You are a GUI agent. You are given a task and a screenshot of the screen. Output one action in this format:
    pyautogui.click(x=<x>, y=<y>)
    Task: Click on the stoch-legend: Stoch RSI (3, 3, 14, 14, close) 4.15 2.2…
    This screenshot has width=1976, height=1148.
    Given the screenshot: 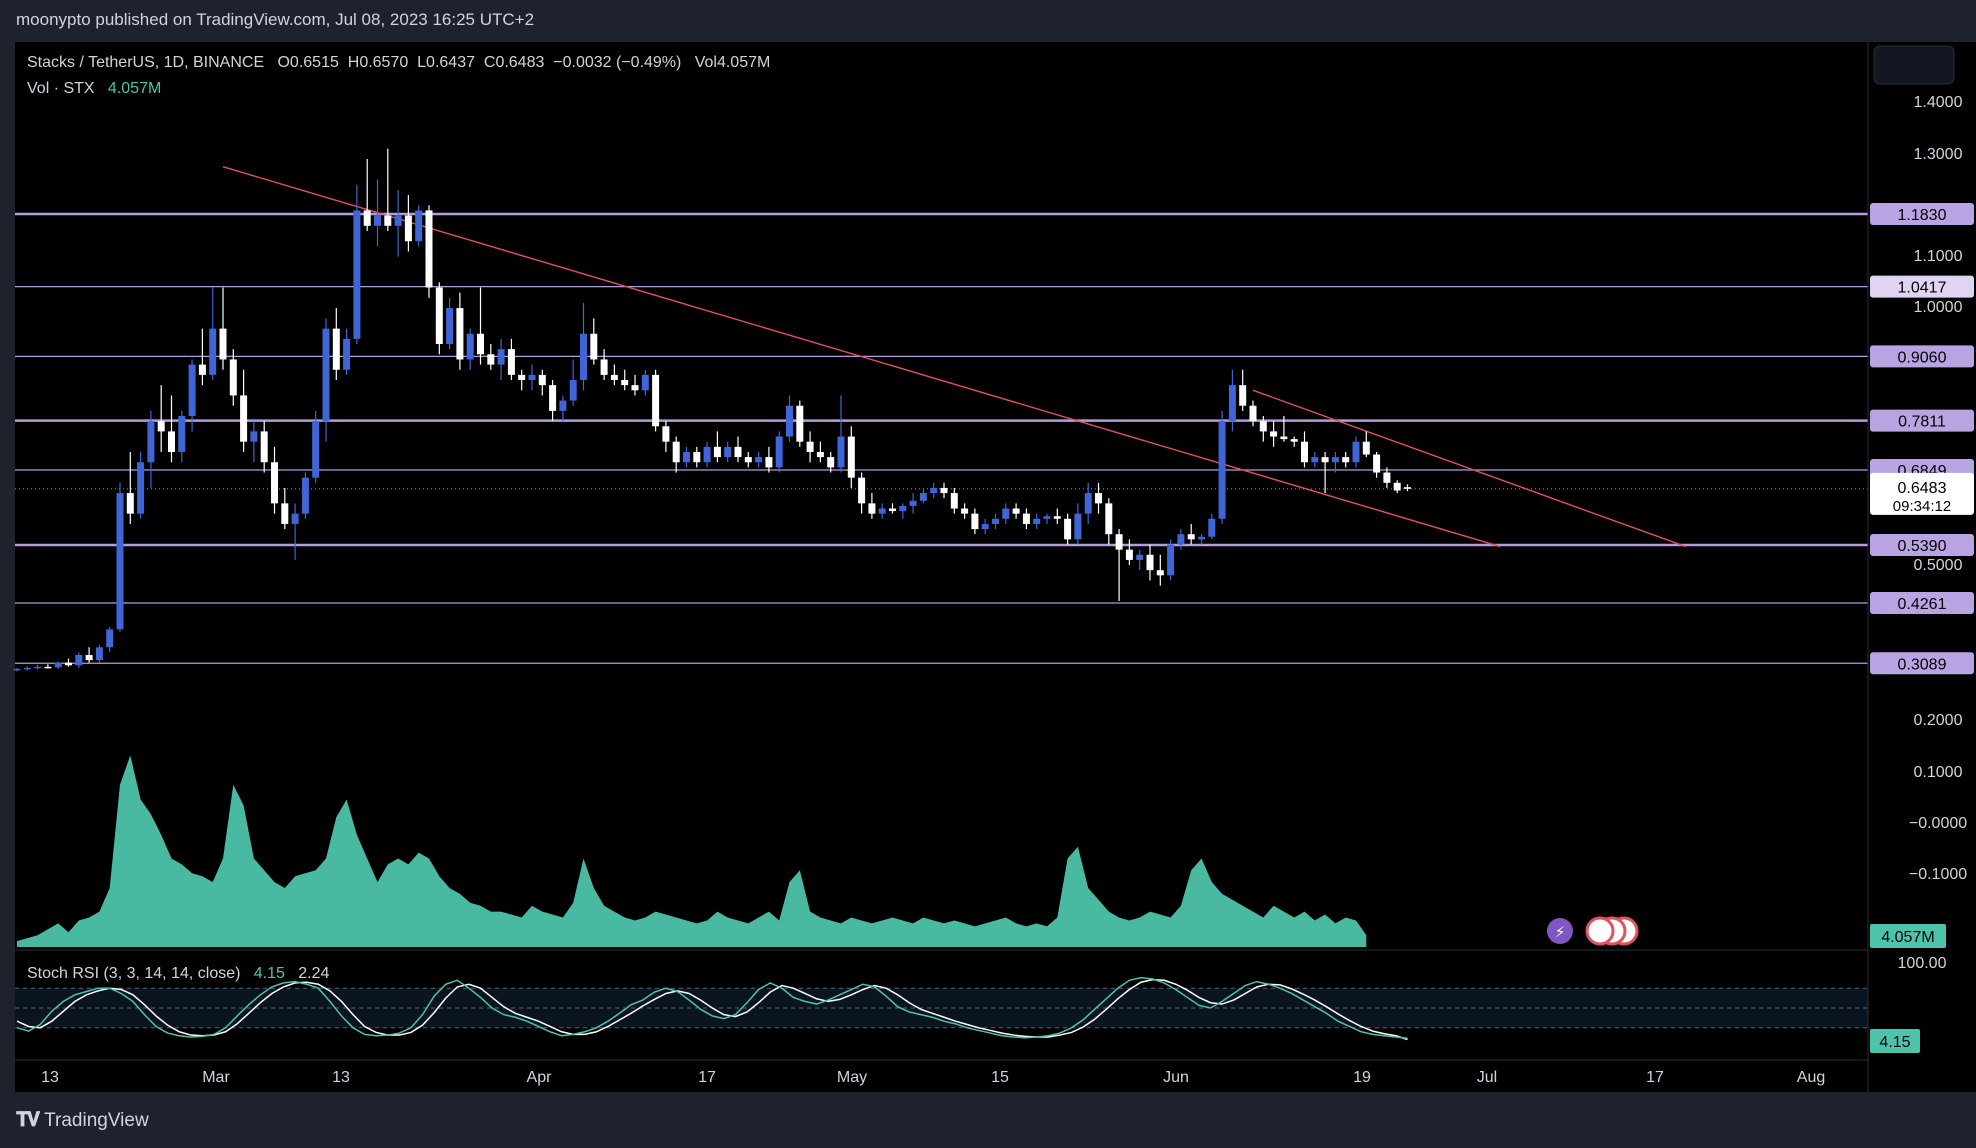 What is the action you would take?
    pyautogui.click(x=178, y=974)
    